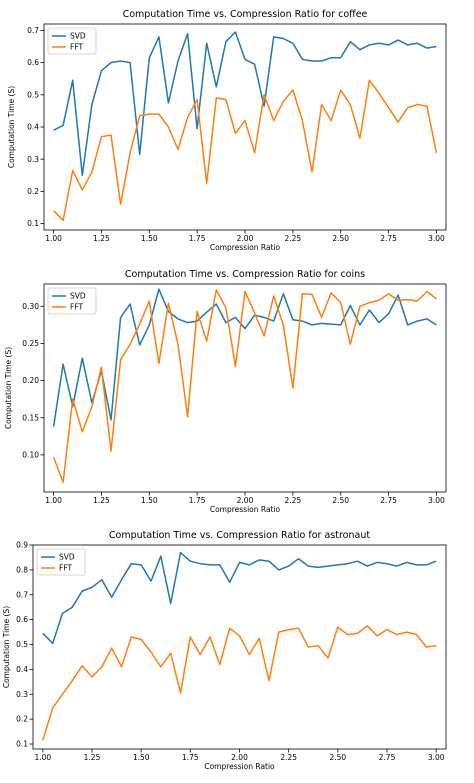  What do you see at coordinates (30, 343) in the screenshot?
I see `y-tick-label: 0.25` at bounding box center [30, 343].